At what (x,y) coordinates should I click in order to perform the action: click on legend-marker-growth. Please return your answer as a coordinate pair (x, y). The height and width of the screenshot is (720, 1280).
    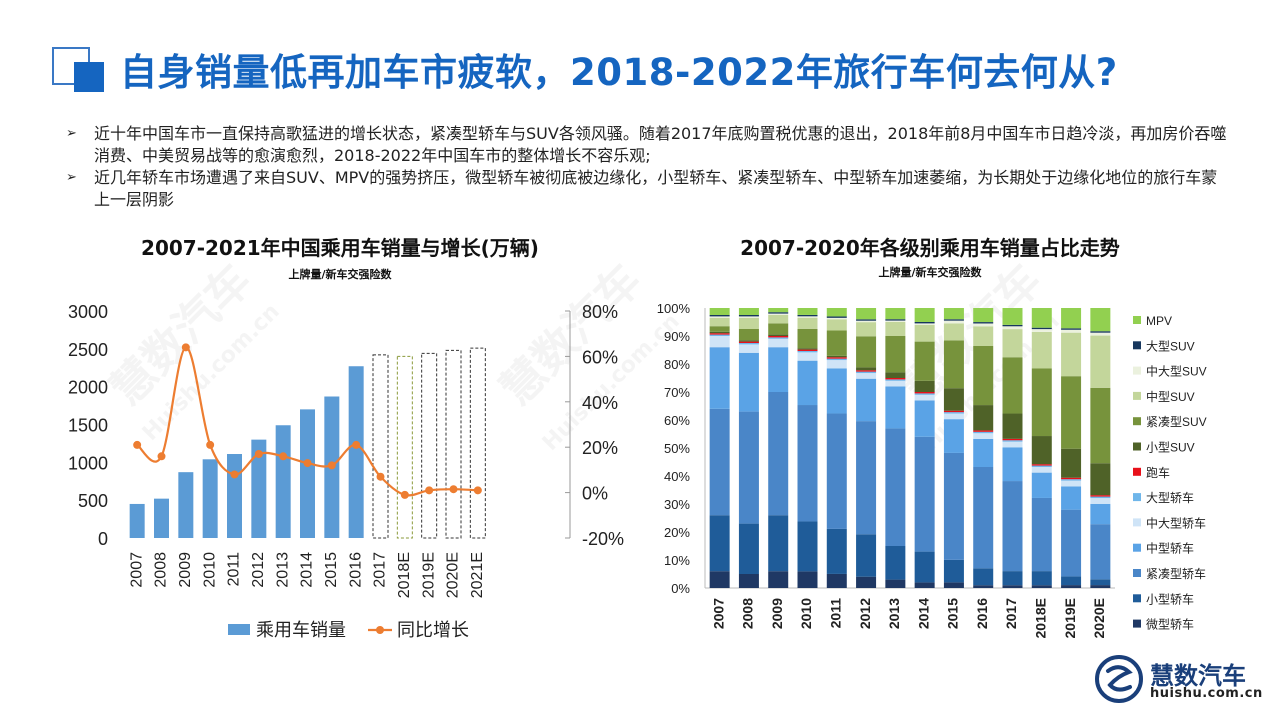
    Looking at the image, I should click on (380, 630).